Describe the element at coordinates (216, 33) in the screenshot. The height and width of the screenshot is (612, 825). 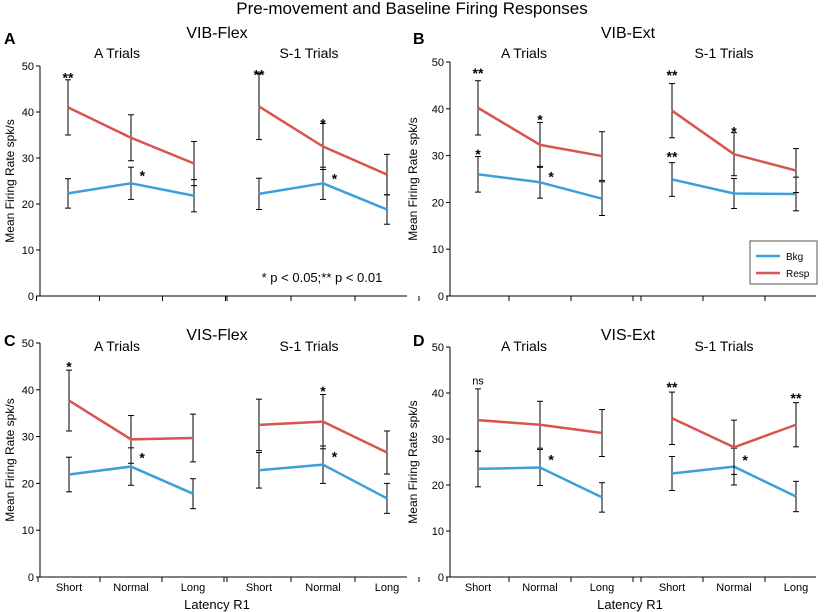
I see `panel-title: VIB-Flex` at that location.